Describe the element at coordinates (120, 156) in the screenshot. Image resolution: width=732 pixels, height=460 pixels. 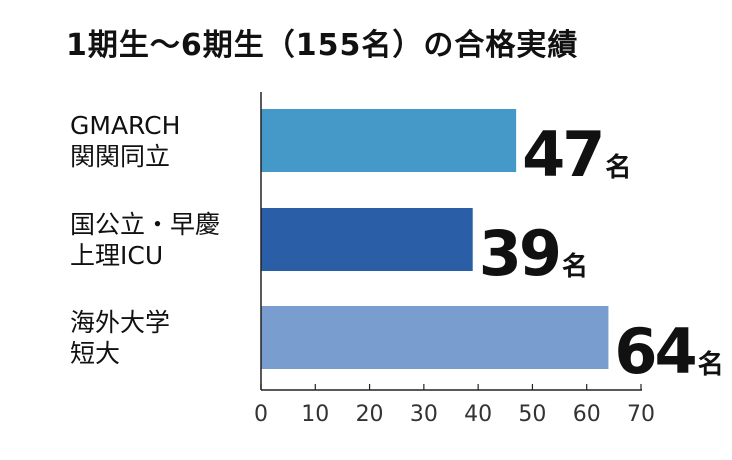
I see `category-label-0-line-2: 関関同立` at that location.